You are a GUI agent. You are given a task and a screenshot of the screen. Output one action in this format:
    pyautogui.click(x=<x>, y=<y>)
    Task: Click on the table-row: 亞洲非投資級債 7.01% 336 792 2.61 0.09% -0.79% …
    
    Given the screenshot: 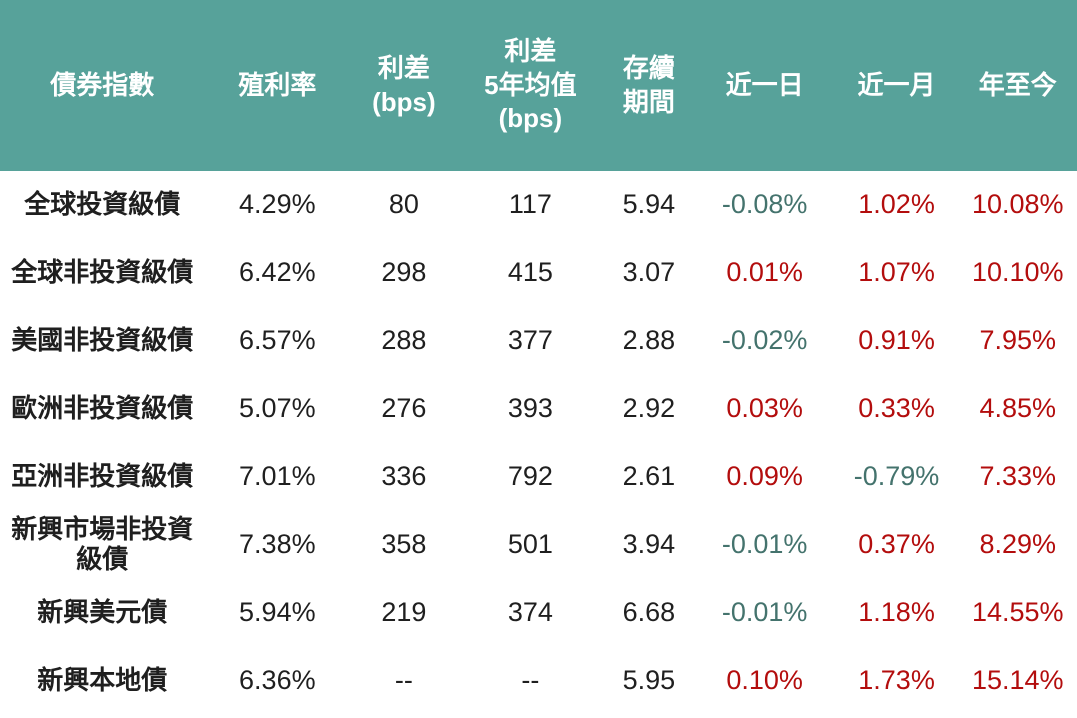 What is the action you would take?
    pyautogui.click(x=538, y=477)
    